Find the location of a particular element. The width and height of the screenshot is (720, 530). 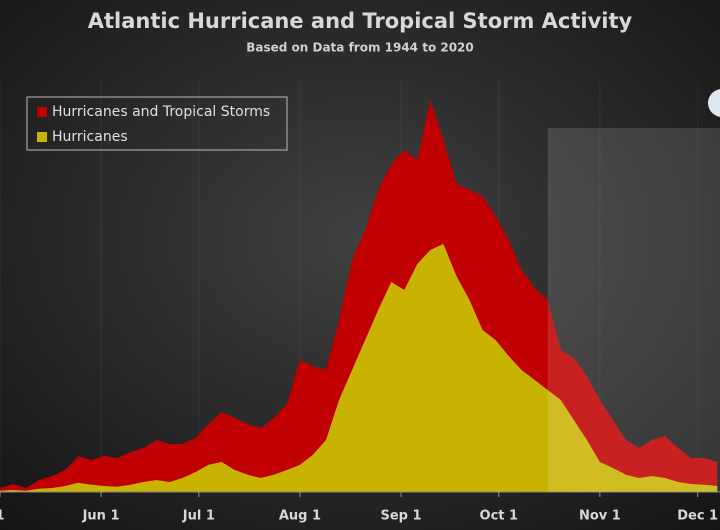

legend is located at coordinates (157, 123).